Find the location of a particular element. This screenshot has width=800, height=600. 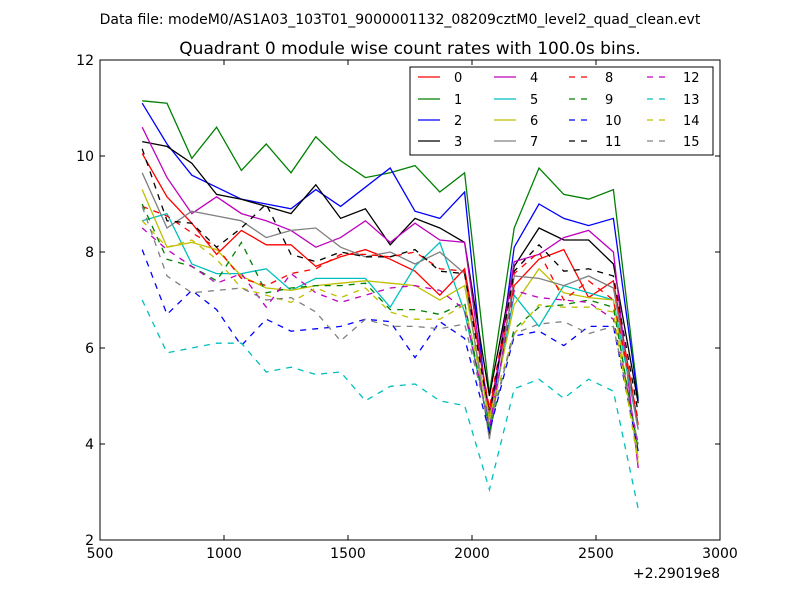

legend-label-3: 3 is located at coordinates (458, 142).